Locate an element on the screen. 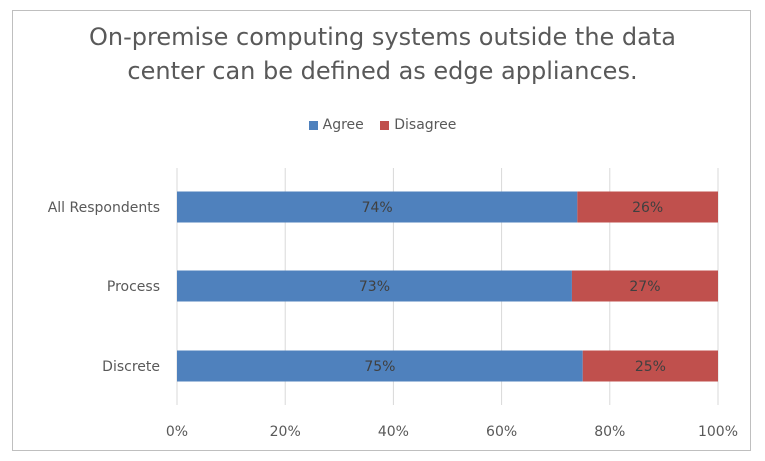 This screenshot has height=461, width=765. legend-item-agree: Agree is located at coordinates (336, 125).